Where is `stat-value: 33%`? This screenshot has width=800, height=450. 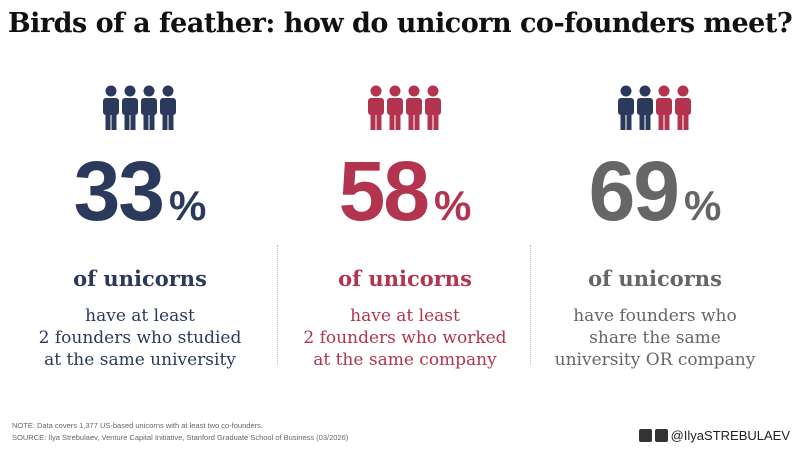
stat-value: 33% is located at coordinates (140, 198).